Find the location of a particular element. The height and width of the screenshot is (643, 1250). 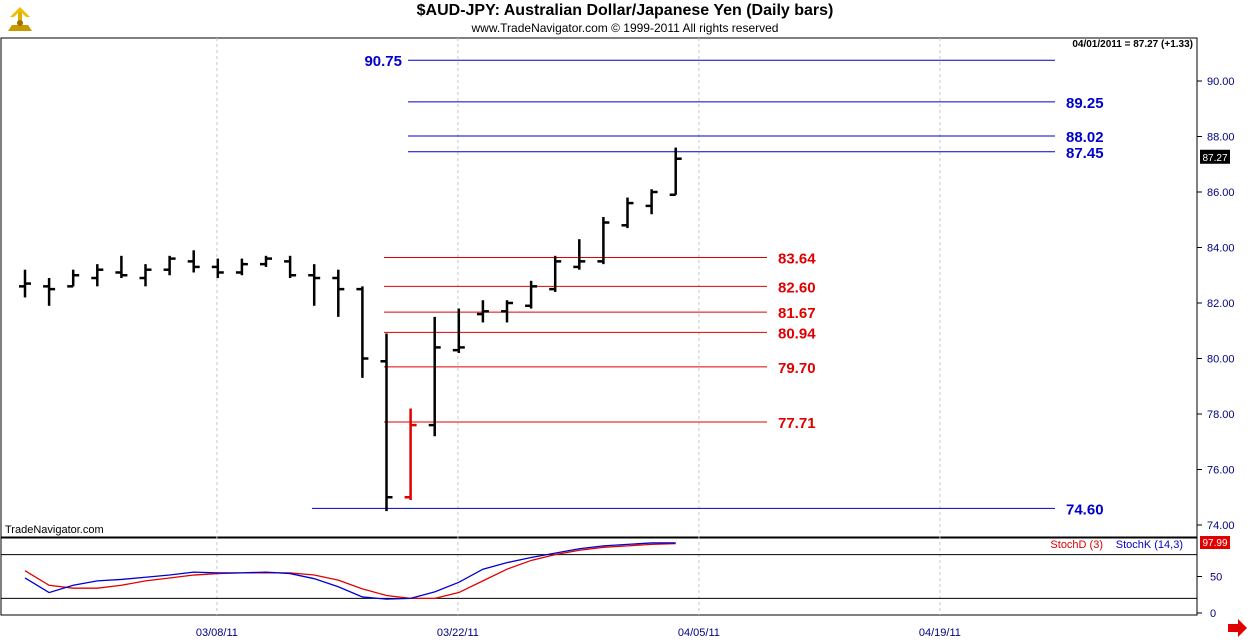

price-tick-label: 82.00 is located at coordinates (1221, 304).